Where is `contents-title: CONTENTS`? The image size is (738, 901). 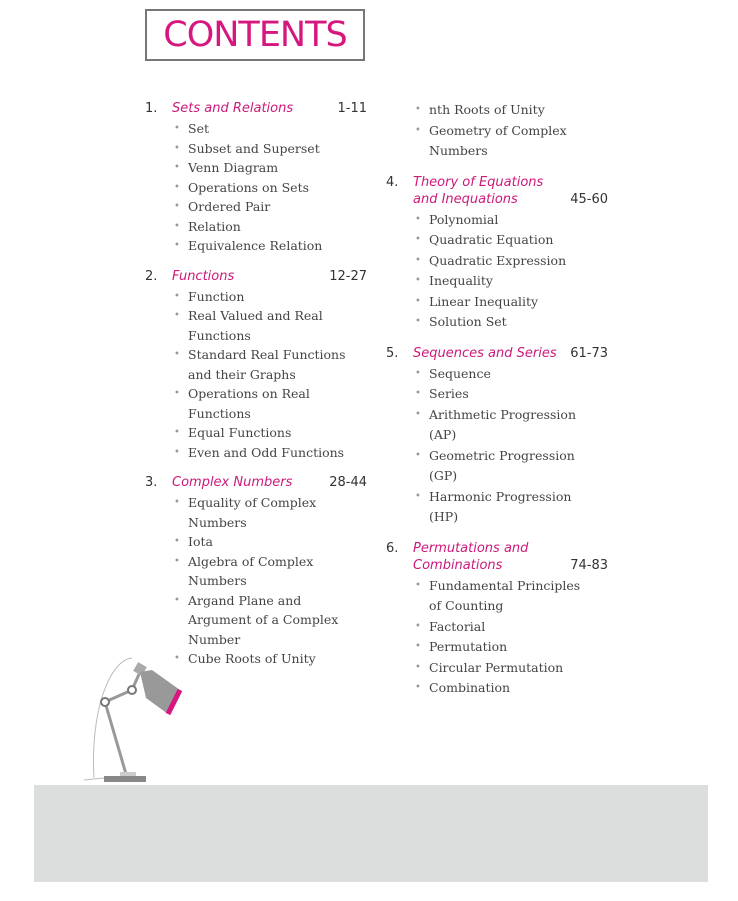 contents-title: CONTENTS is located at coordinates (255, 35).